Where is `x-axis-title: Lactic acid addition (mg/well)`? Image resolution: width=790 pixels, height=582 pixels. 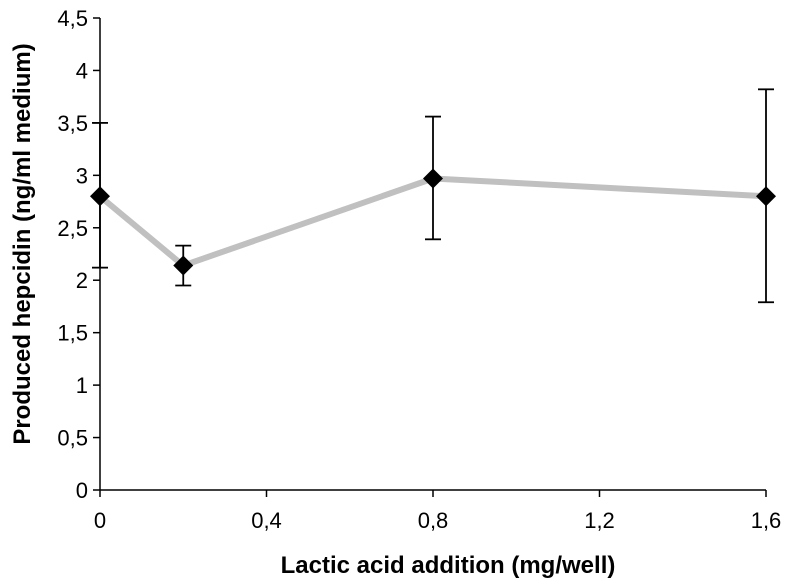
x-axis-title: Lactic acid addition (mg/well) is located at coordinates (448, 565).